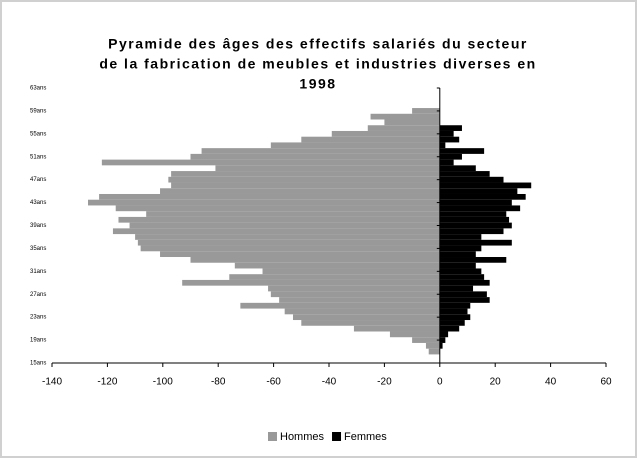 This screenshot has width=637, height=463. What do you see at coordinates (302, 437) in the screenshot?
I see `legend-label: Hommes` at bounding box center [302, 437].